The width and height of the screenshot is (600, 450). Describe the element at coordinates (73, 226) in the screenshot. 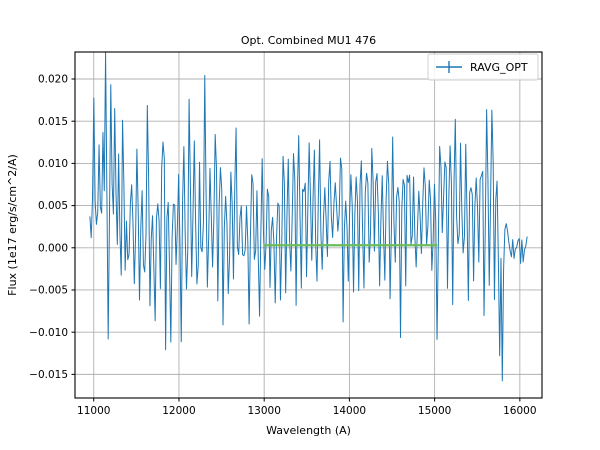

I see `y-tickmarks` at that location.